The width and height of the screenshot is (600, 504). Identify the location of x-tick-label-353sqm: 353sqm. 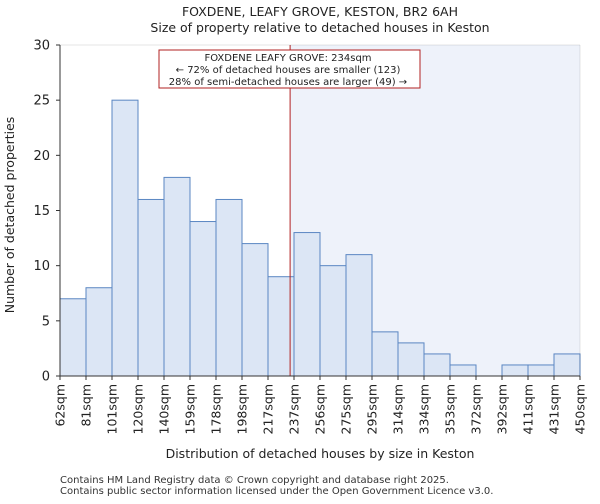
(450, 409).